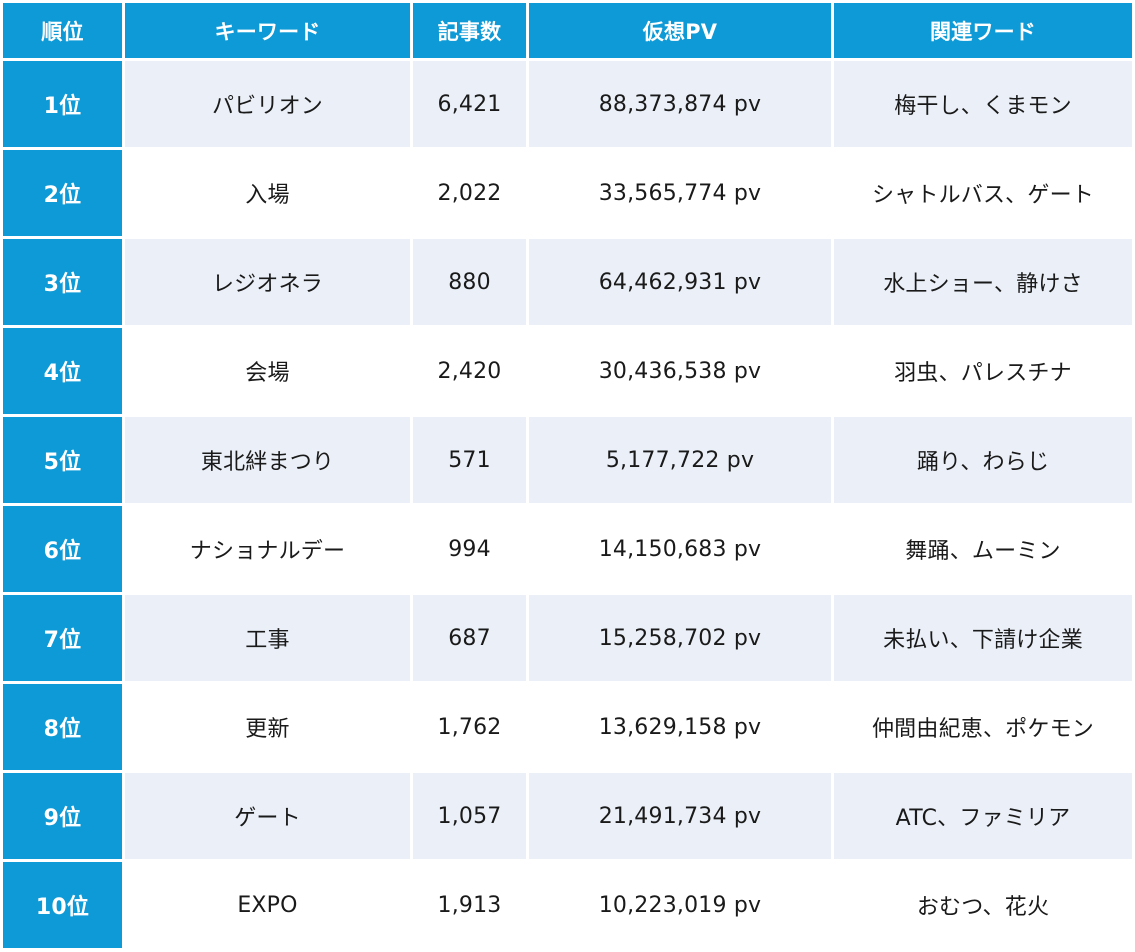 The image size is (1135, 952). I want to click on header-related-words: 関連ワード, so click(983, 30).